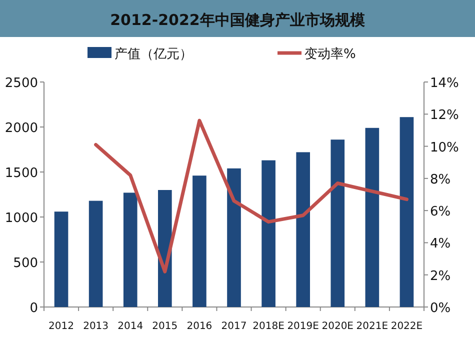 The width and height of the screenshot is (475, 349). Describe the element at coordinates (131, 326) in the screenshot. I see `x-tick-label: 2014` at that location.